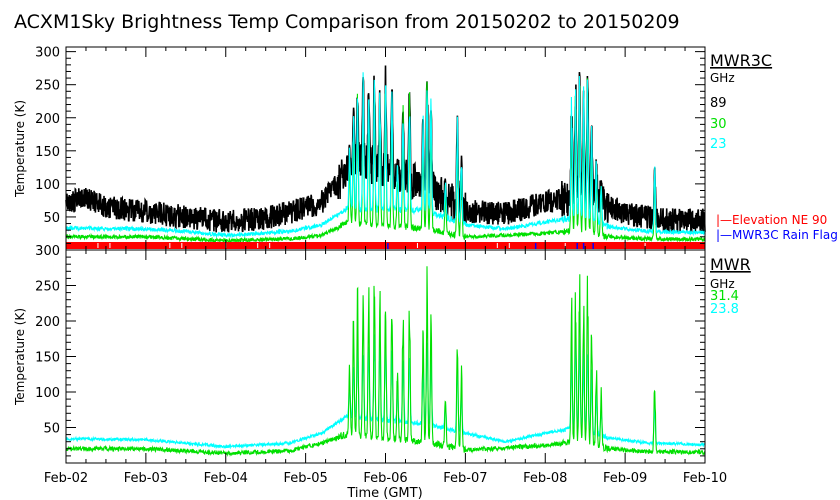 The width and height of the screenshot is (840, 500). Describe the element at coordinates (705, 478) in the screenshot. I see `x-tick-label: Feb-10` at that location.